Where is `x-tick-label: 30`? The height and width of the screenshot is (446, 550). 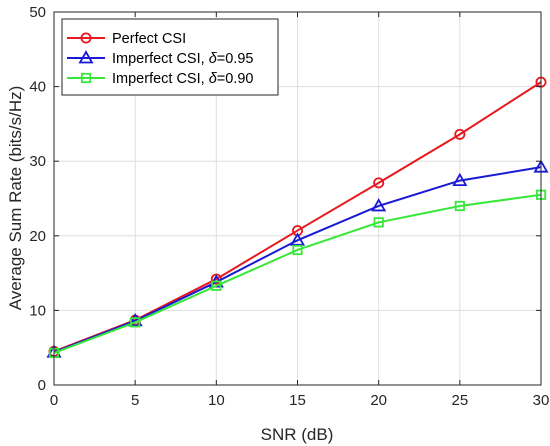
x-tick-label: 30 is located at coordinates (541, 400).